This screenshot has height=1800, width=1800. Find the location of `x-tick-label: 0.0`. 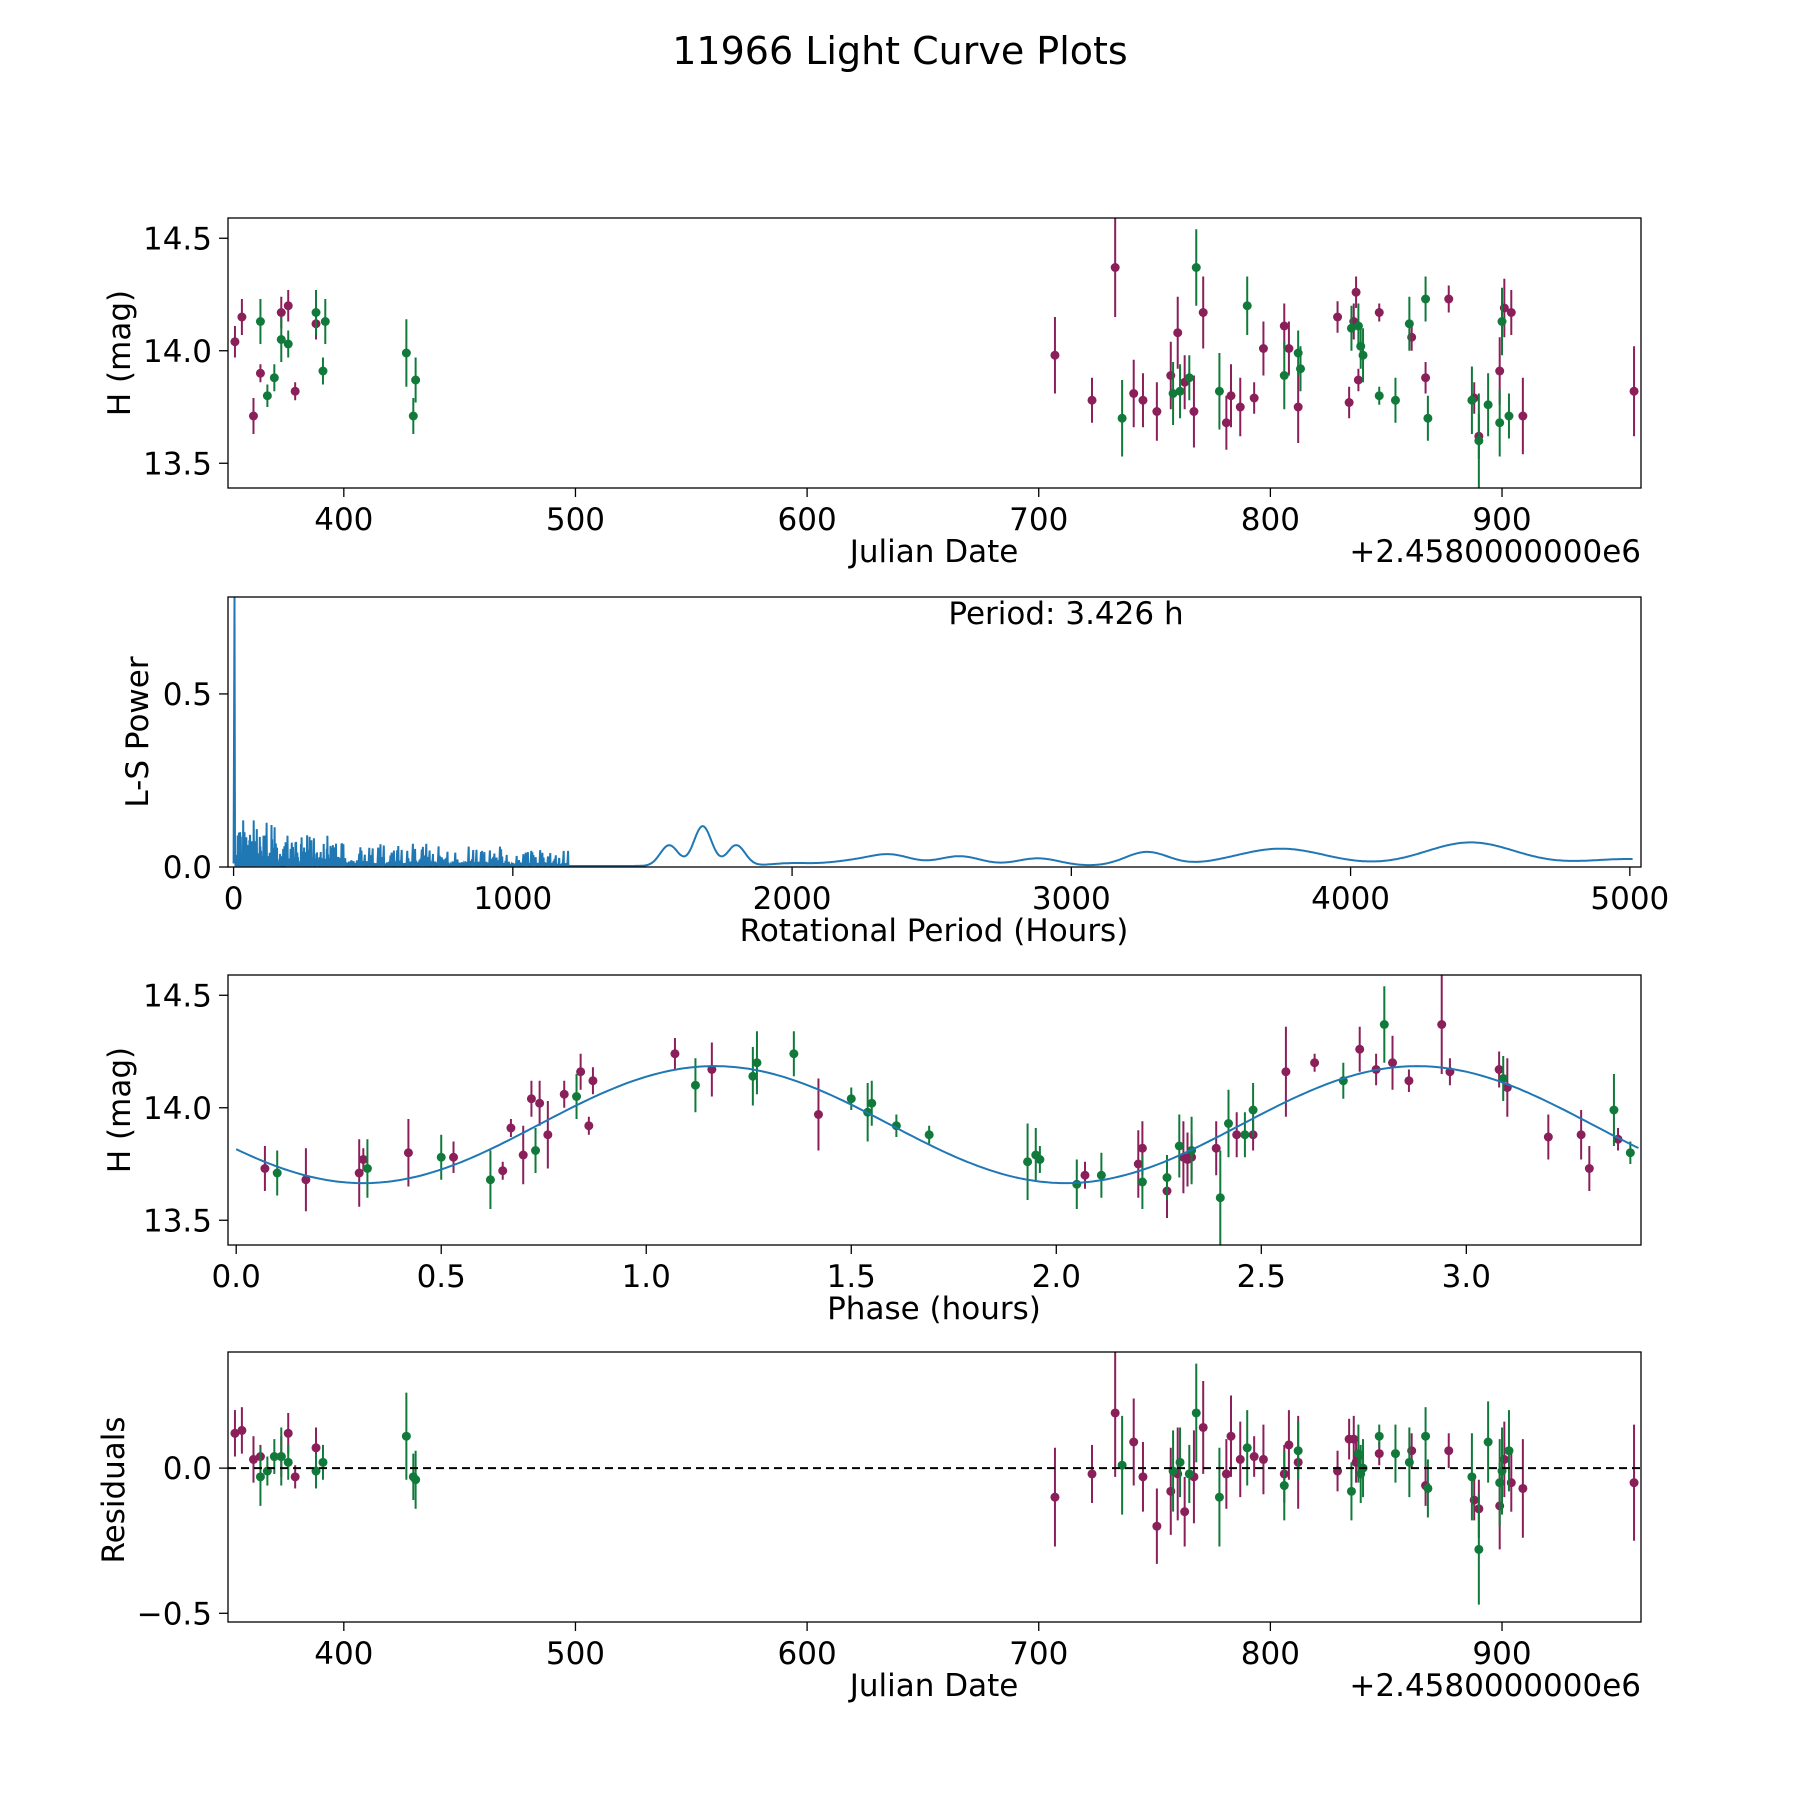

x-tick-label: 0.0 is located at coordinates (236, 1277).